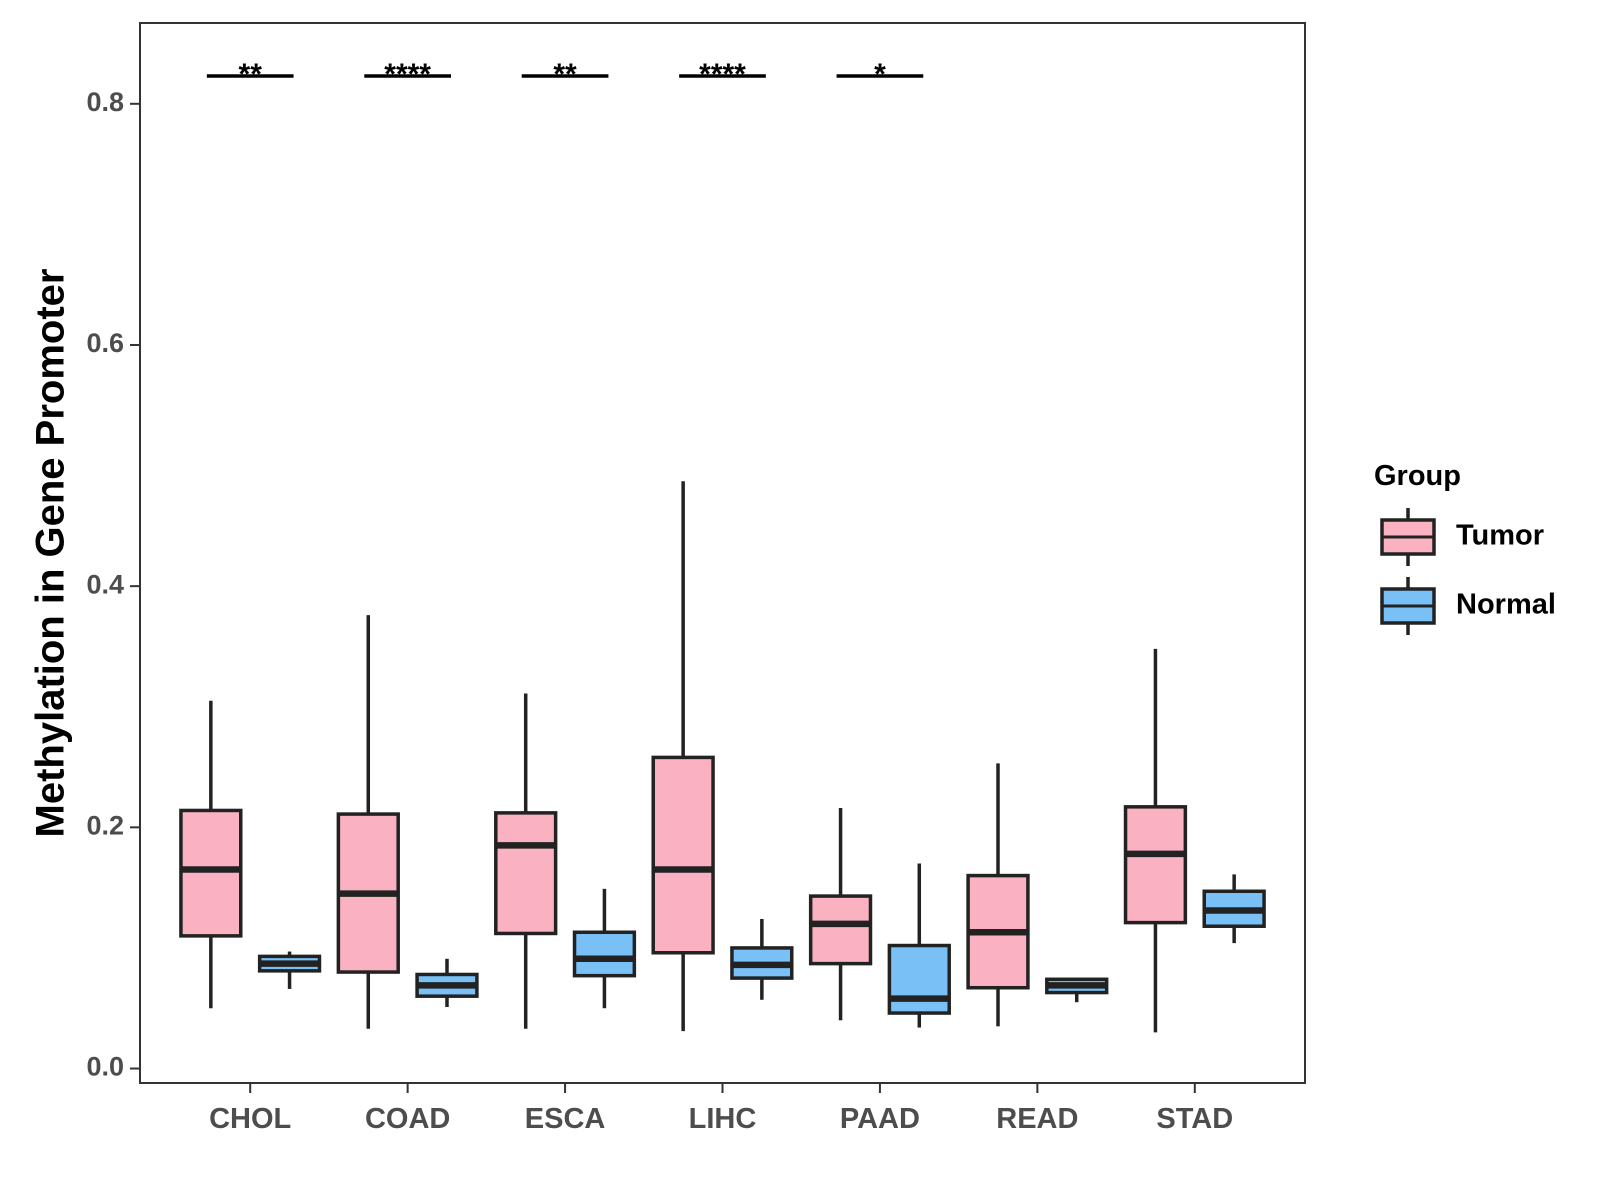  Describe the element at coordinates (1234, 909) in the screenshot. I see `box-normal-stad` at that location.